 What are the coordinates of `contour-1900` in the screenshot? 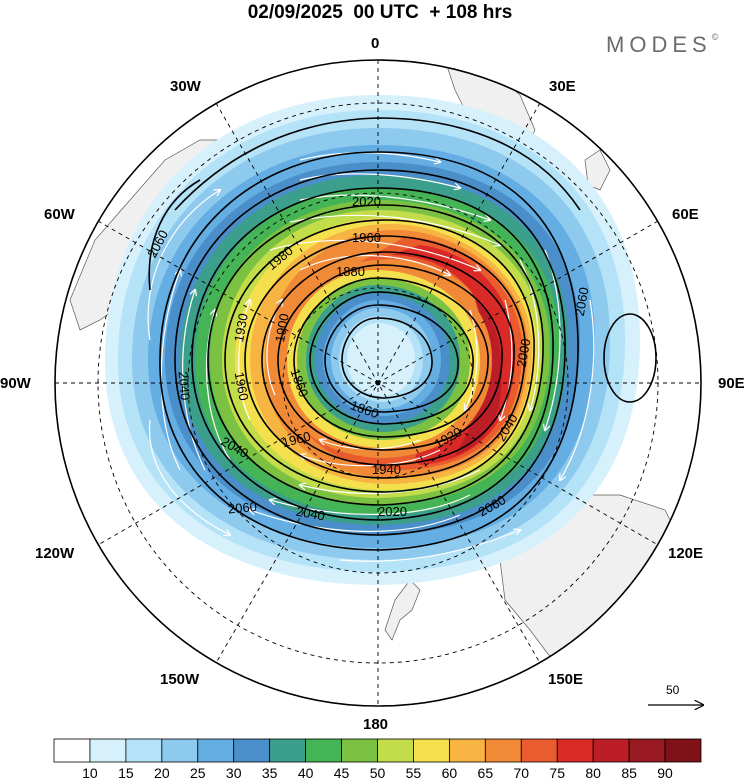 It's located at (391, 357).